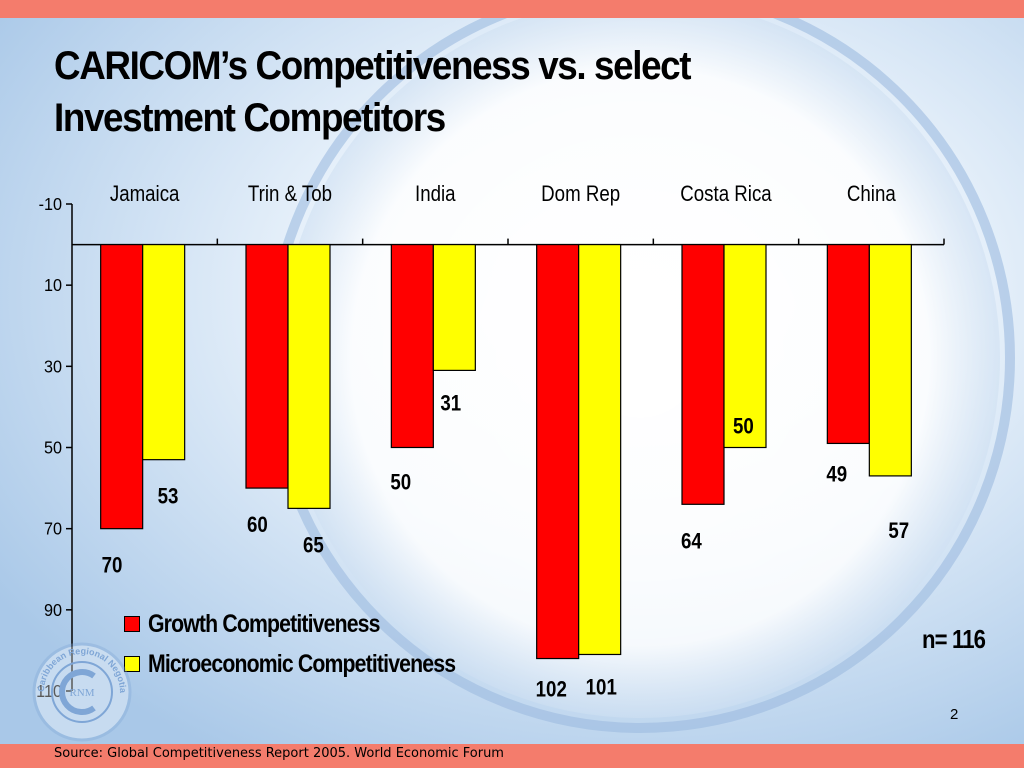 The image size is (1024, 768). Describe the element at coordinates (450, 404) in the screenshot. I see `data-label-microeconomic-2: 31` at that location.